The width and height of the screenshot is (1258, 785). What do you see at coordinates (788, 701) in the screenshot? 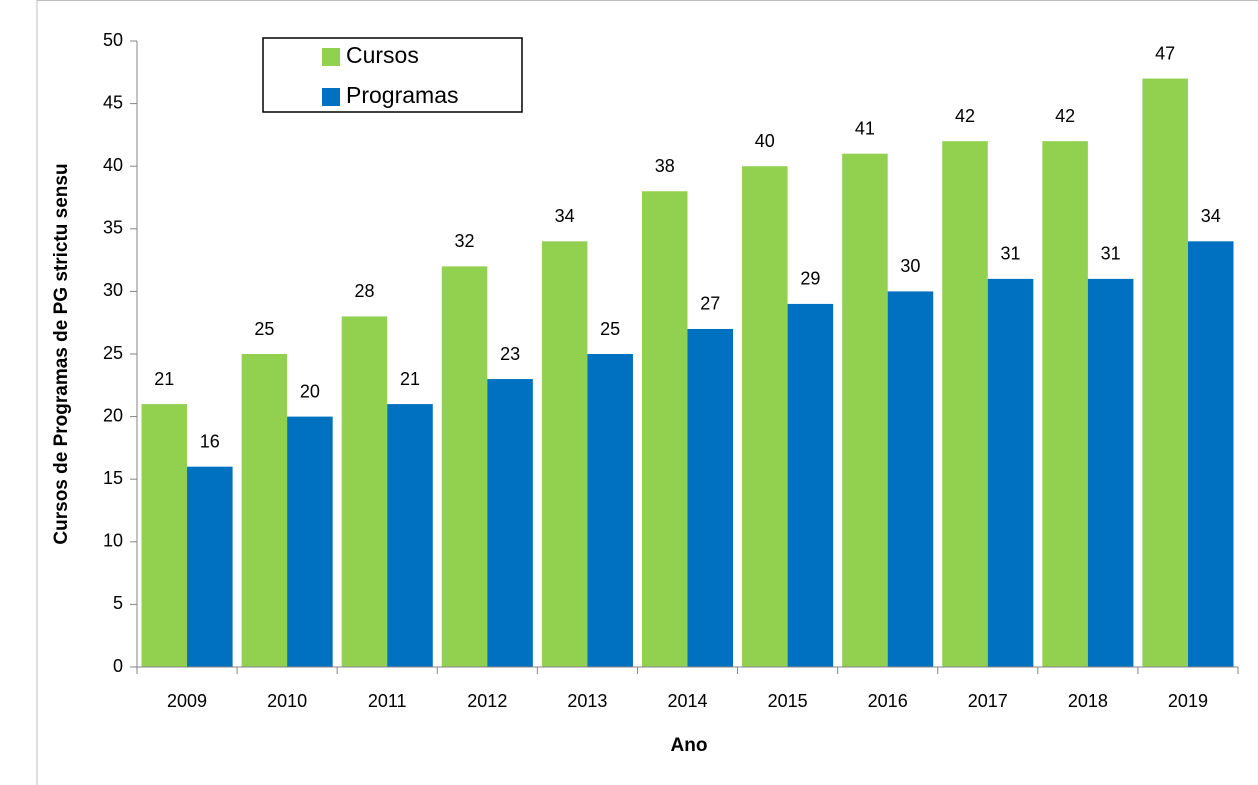
I see `x-tick-label: 2015` at bounding box center [788, 701].